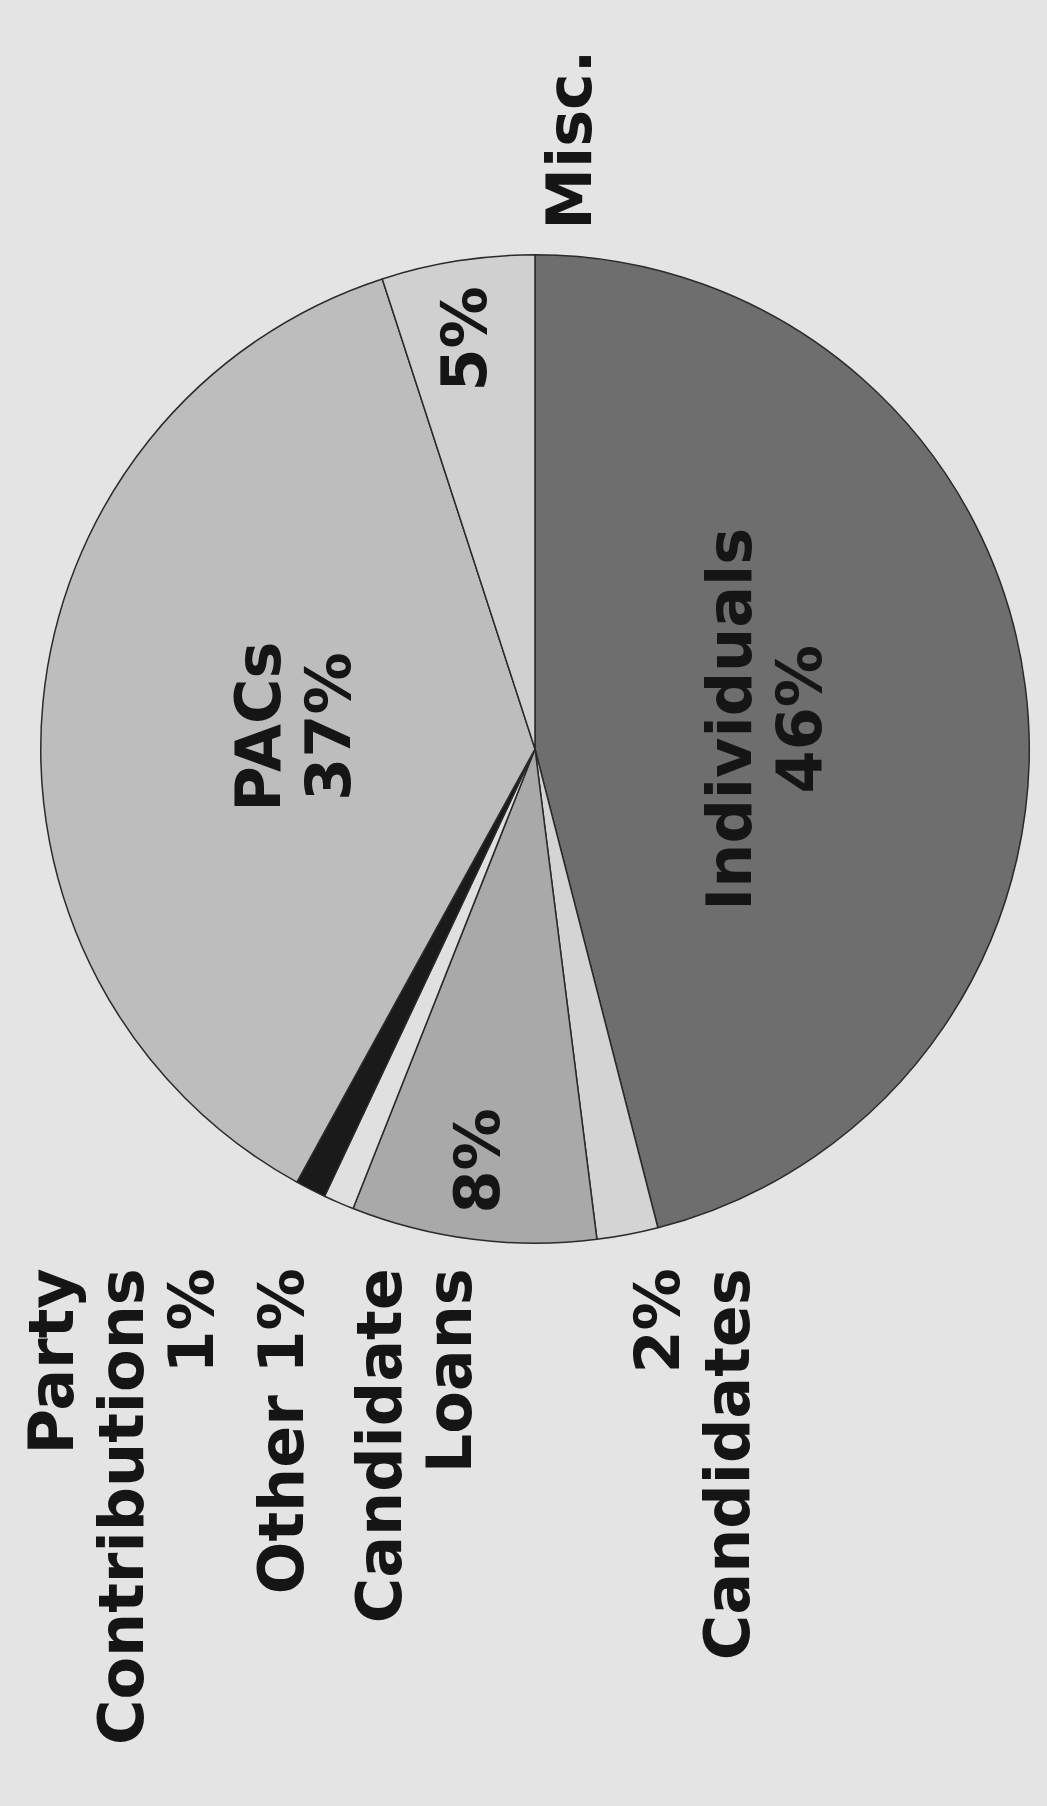  What do you see at coordinates (465, 339) in the screenshot?
I see `data-label: 5%` at bounding box center [465, 339].